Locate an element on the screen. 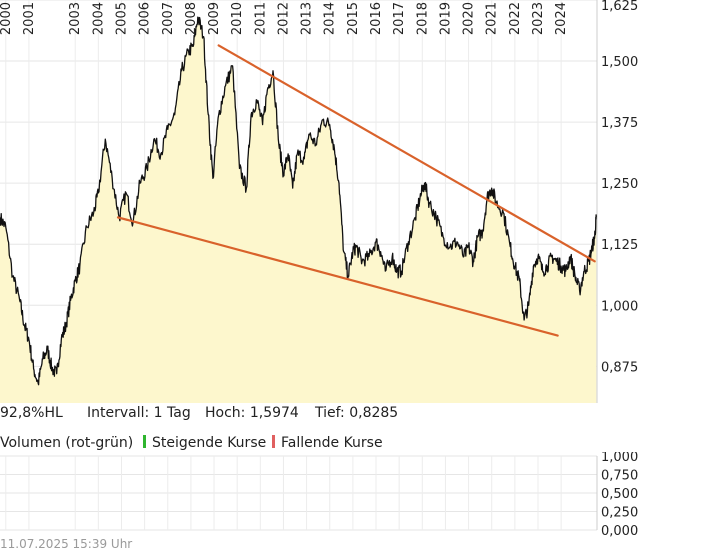  x-tick-label: 2006 is located at coordinates (145, 18).